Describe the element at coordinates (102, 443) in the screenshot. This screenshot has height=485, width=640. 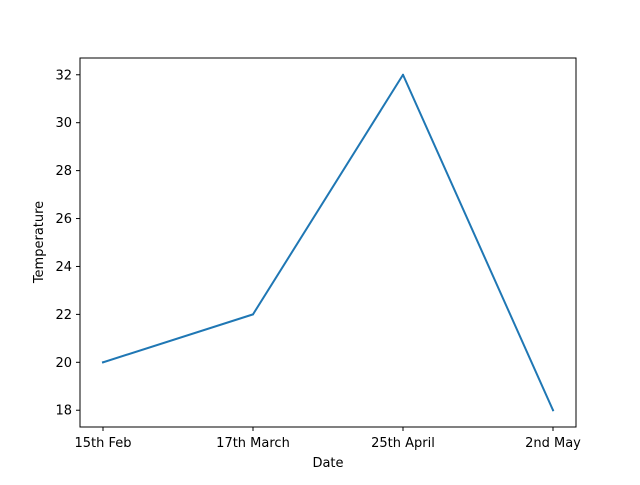
I see `x-tick-label: 15th Feb` at that location.